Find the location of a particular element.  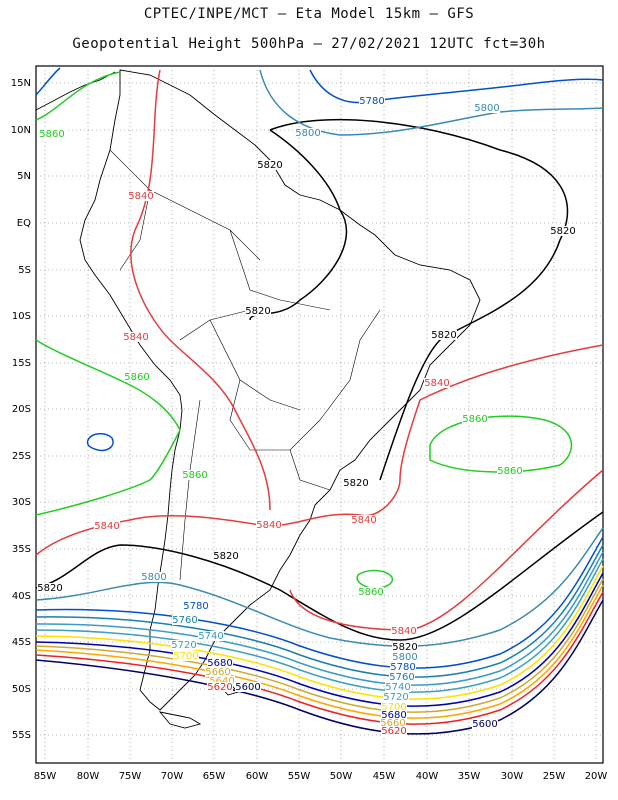

contour-5840-andes is located at coordinates (200, 290).